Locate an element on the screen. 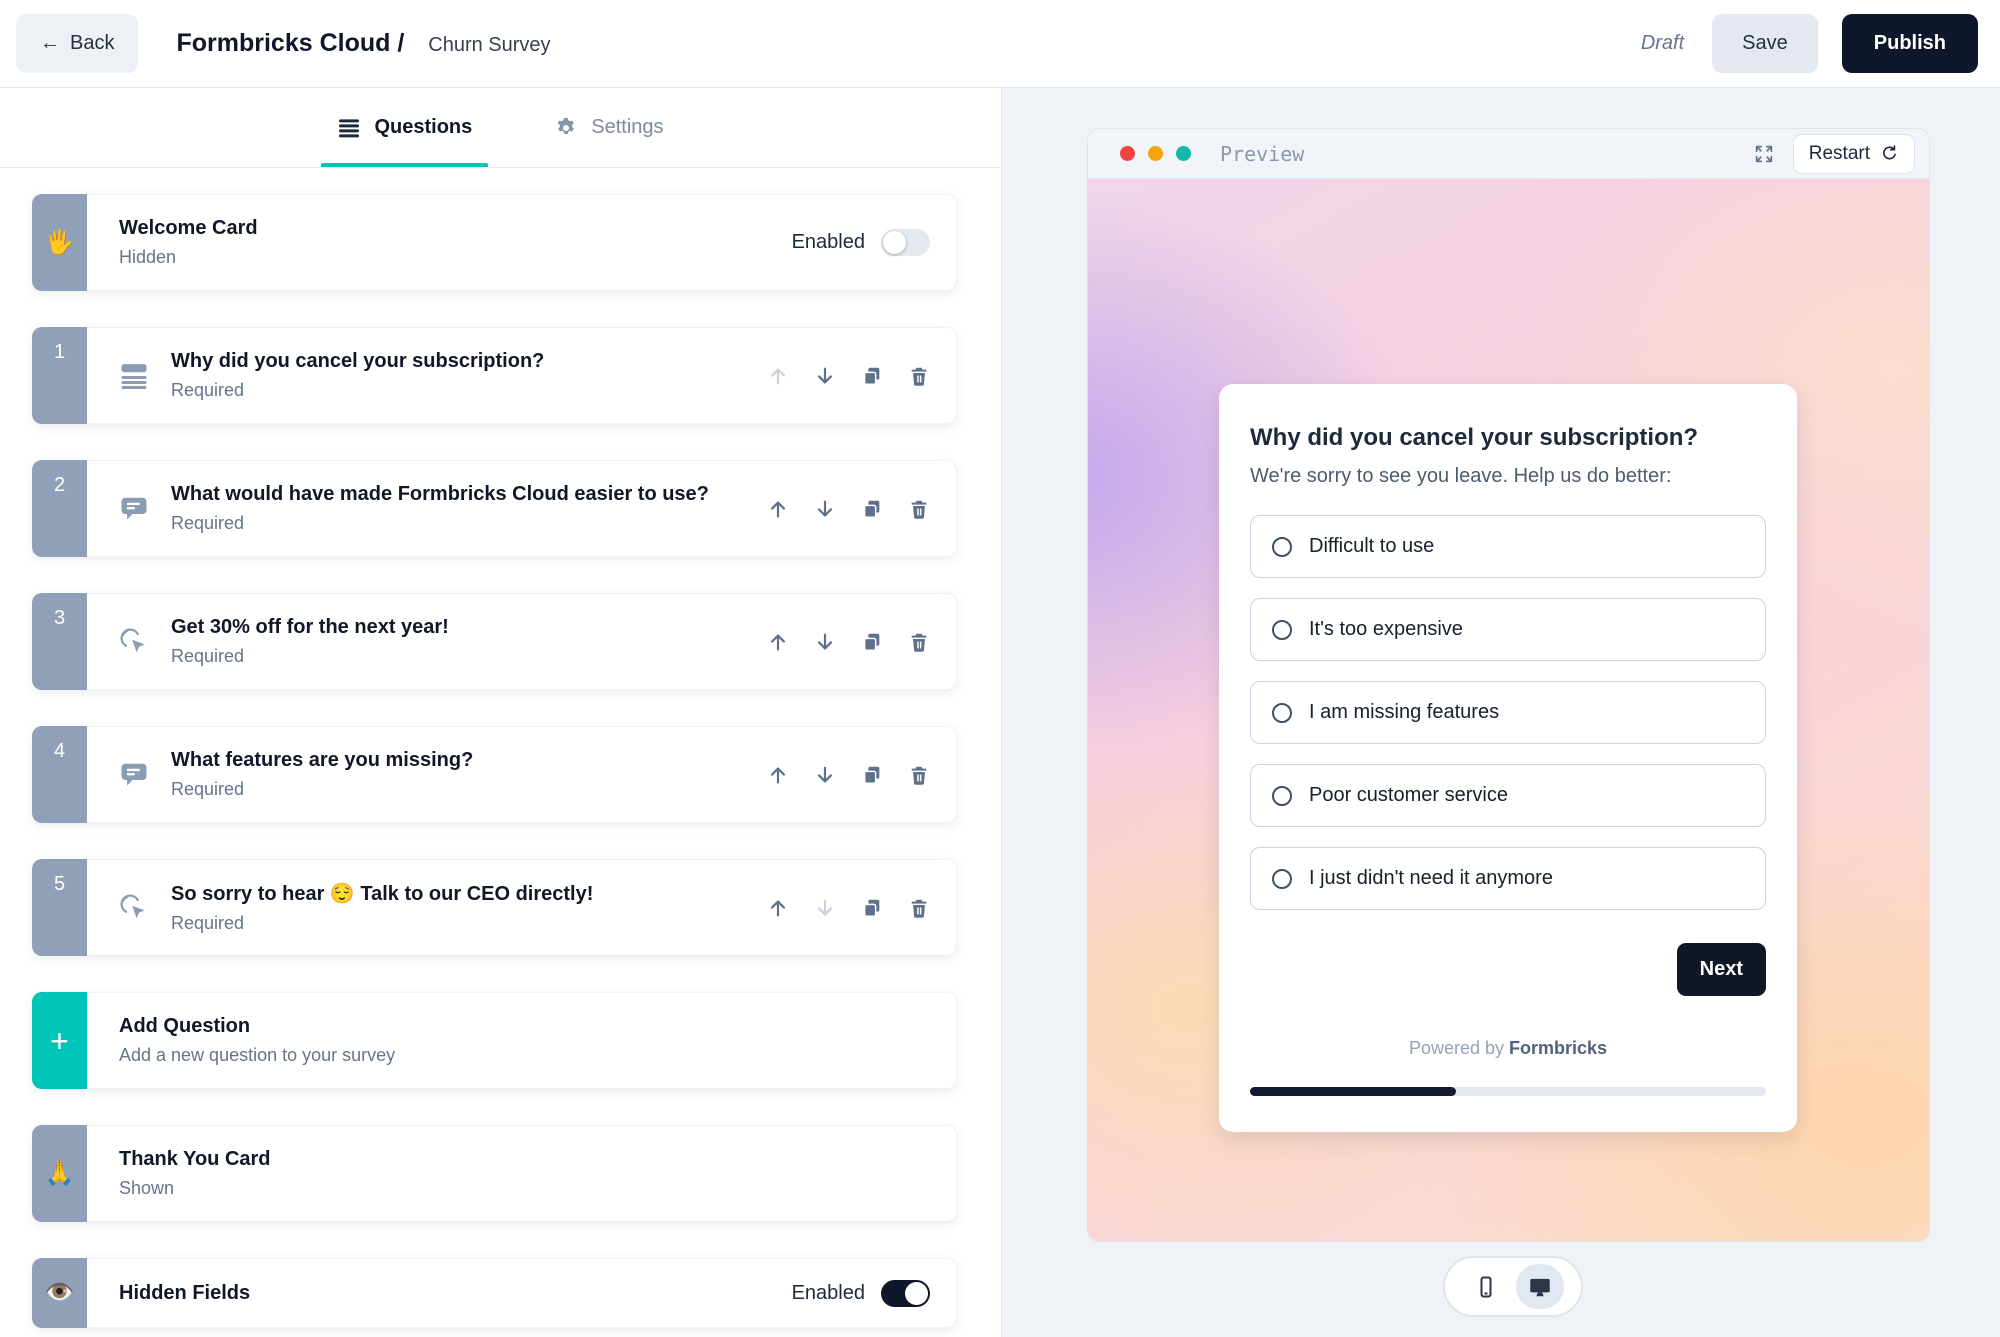 The image size is (2000, 1337). question-number-tab: 4 is located at coordinates (59, 774).